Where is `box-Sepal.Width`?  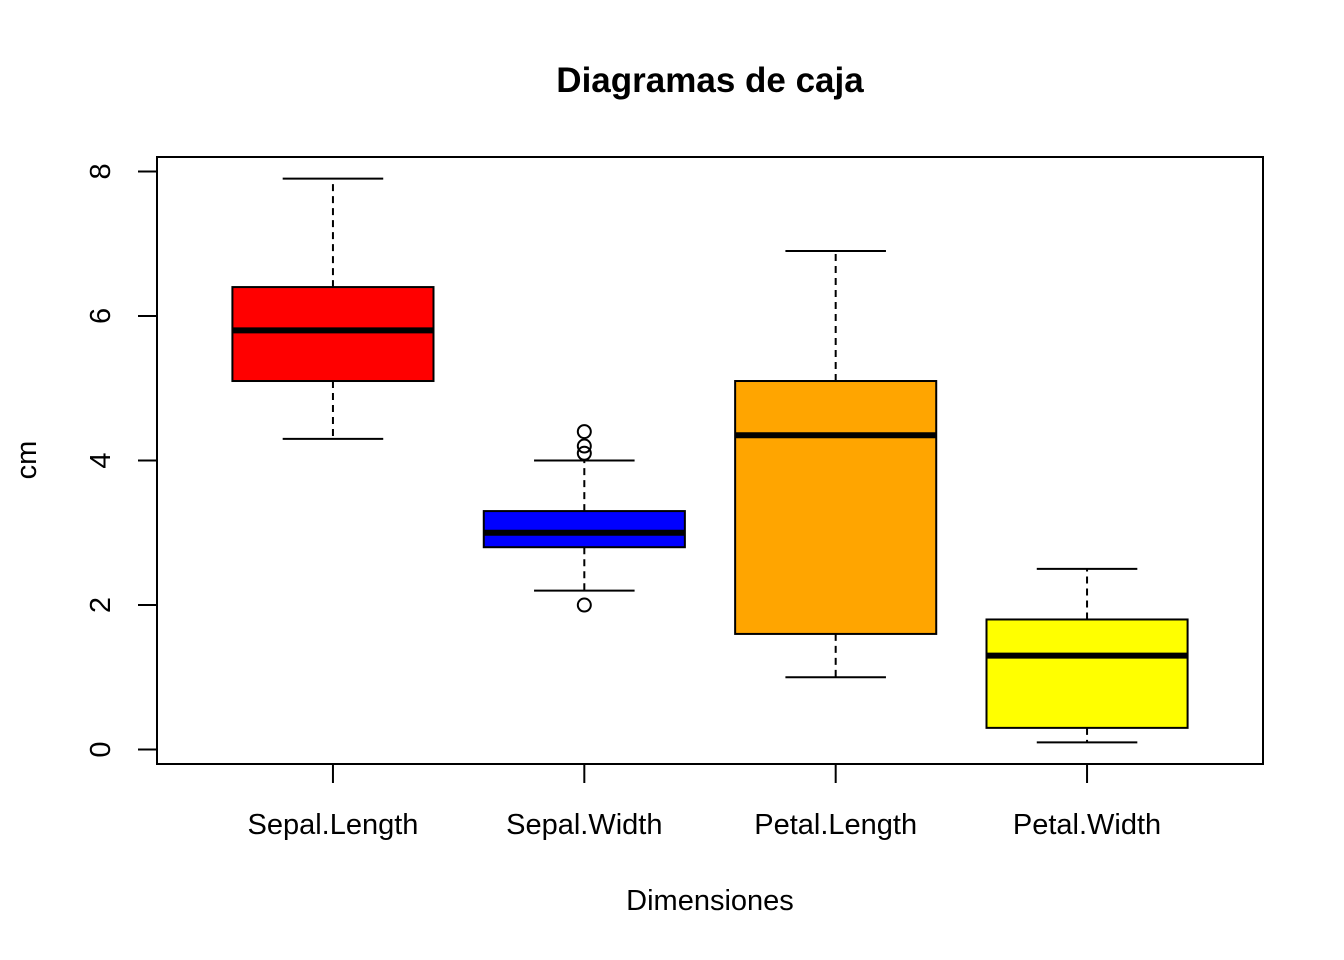
box-Sepal.Width is located at coordinates (584, 518).